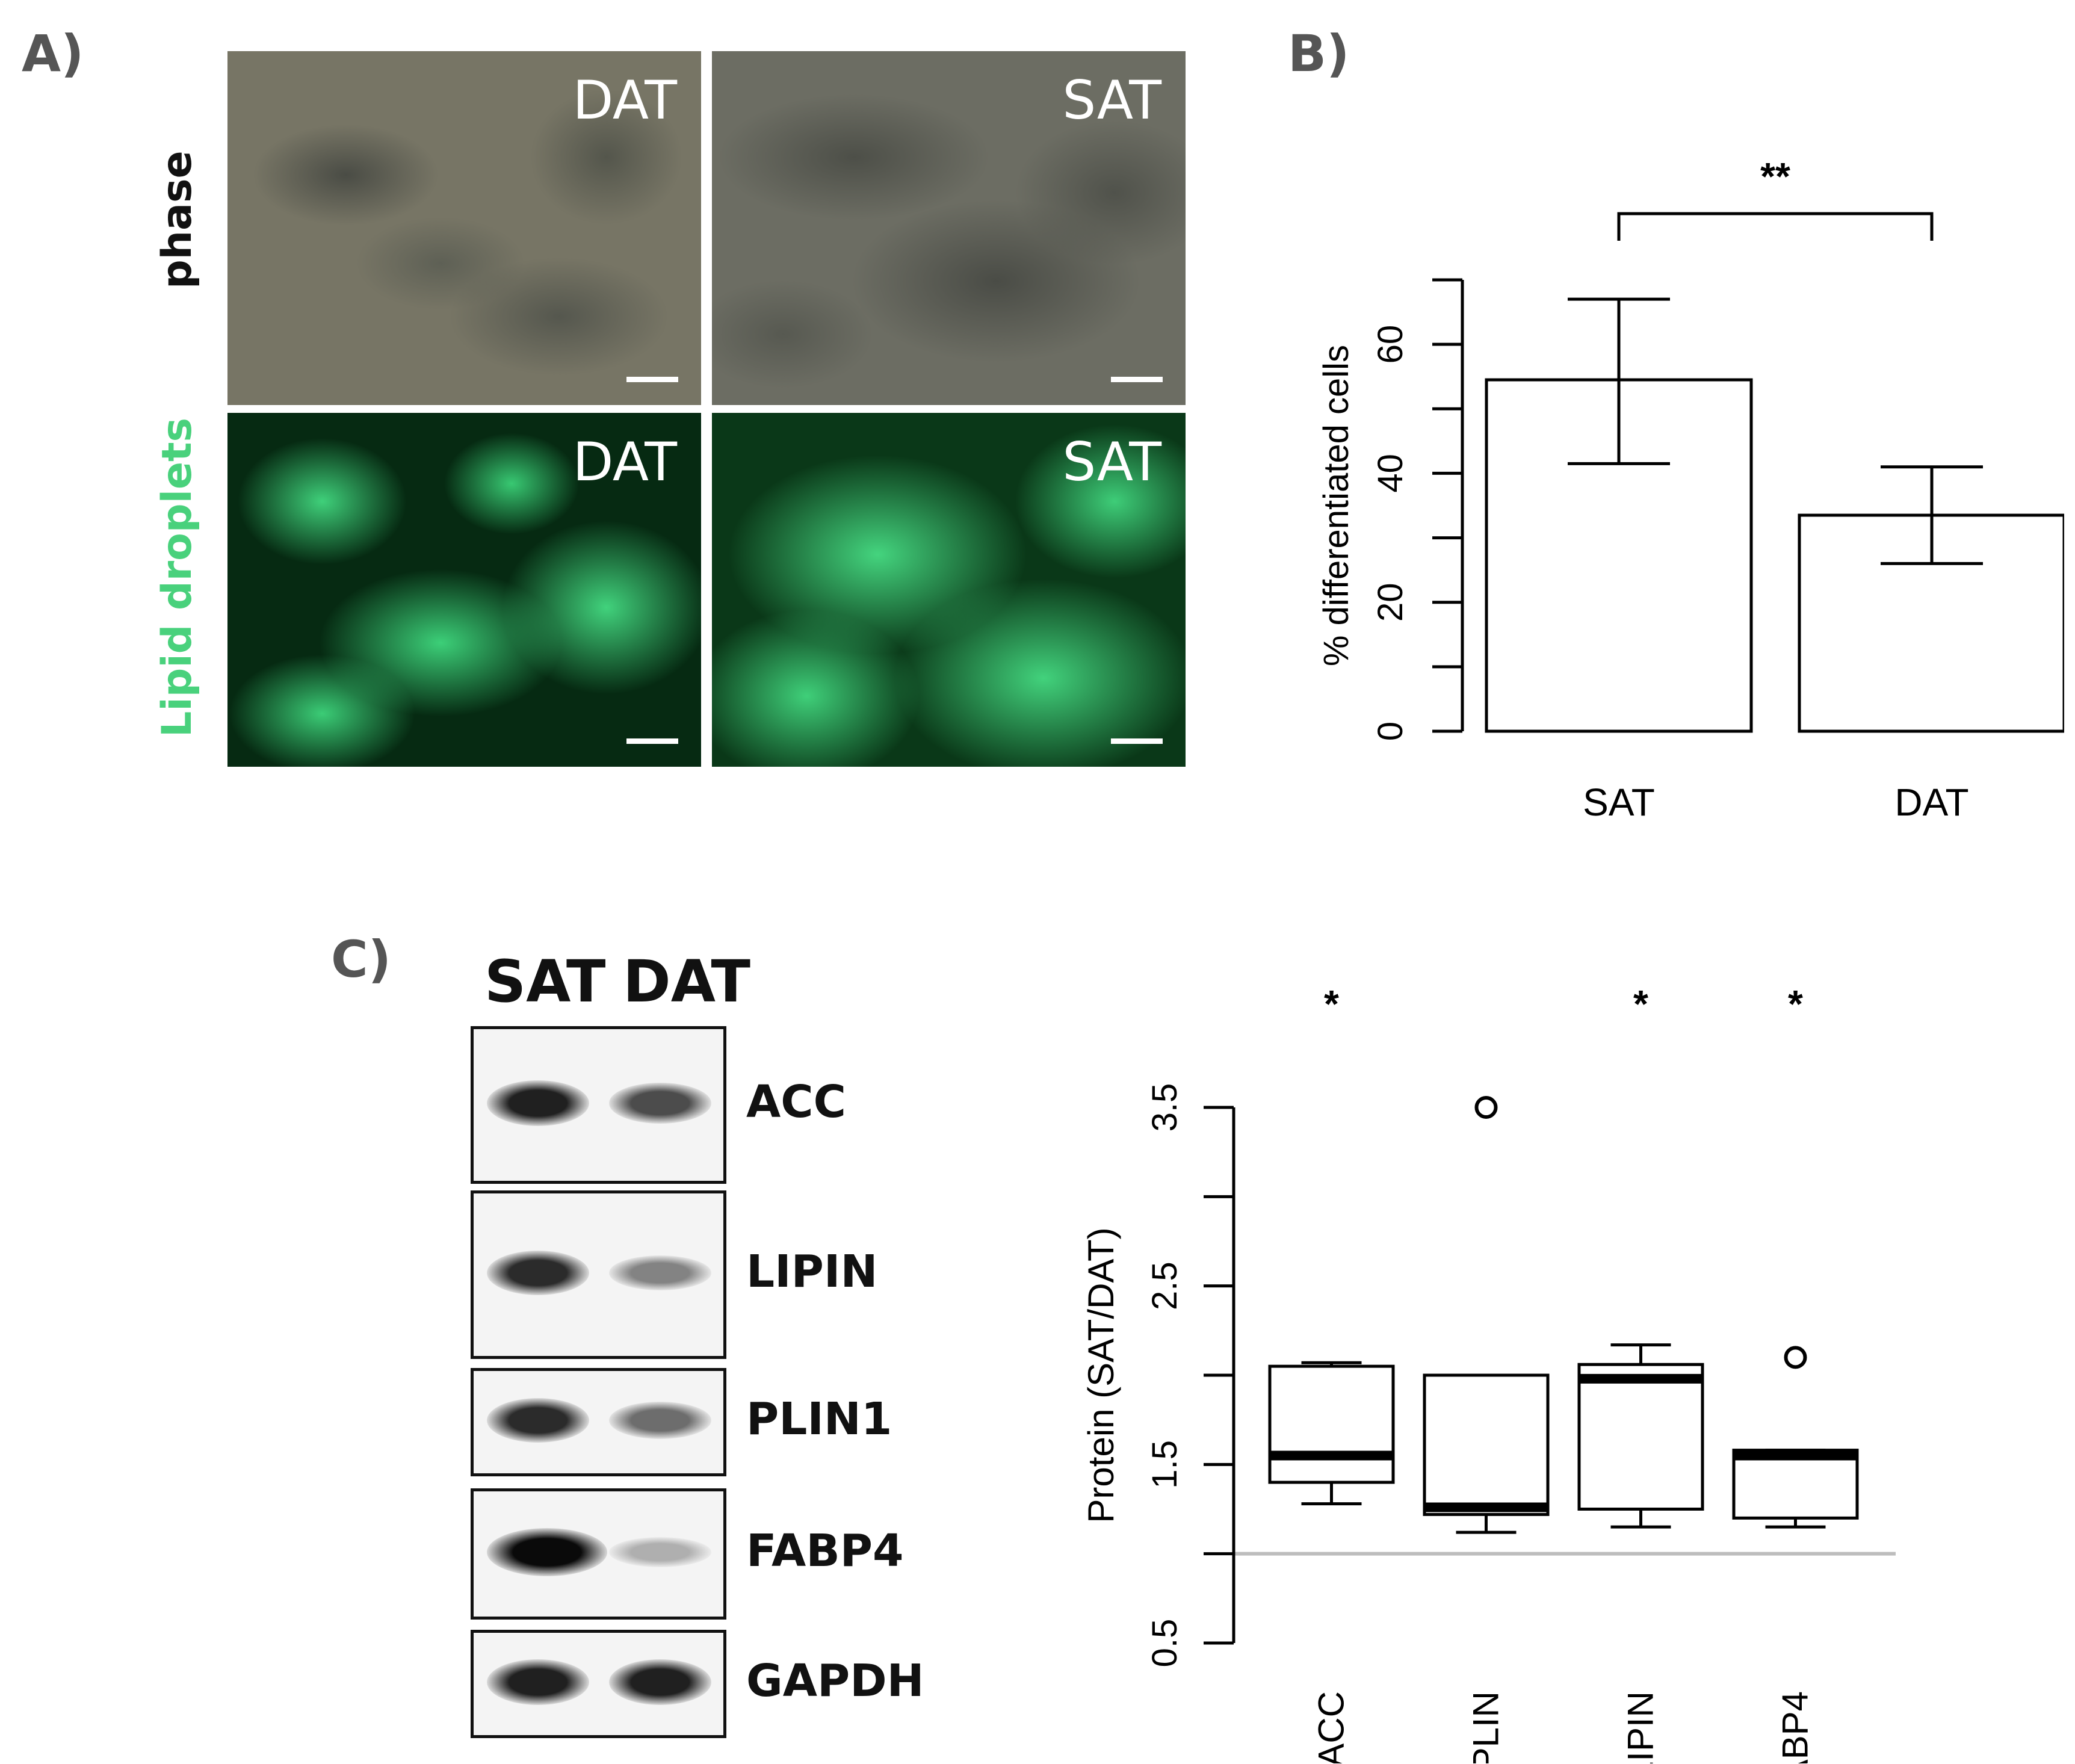 The width and height of the screenshot is (2075, 1764). I want to click on blot-label: LIPIN, so click(812, 1272).